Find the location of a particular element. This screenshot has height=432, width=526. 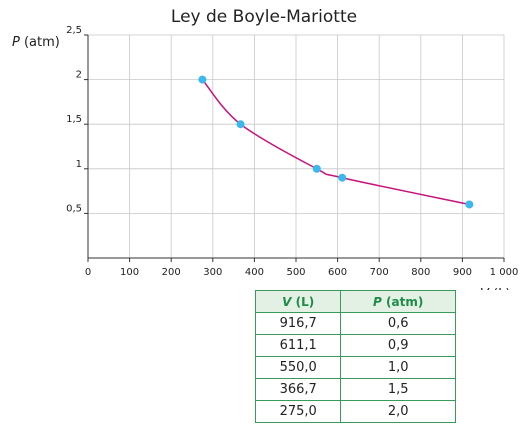

table-cell: 2,0 is located at coordinates (398, 411).